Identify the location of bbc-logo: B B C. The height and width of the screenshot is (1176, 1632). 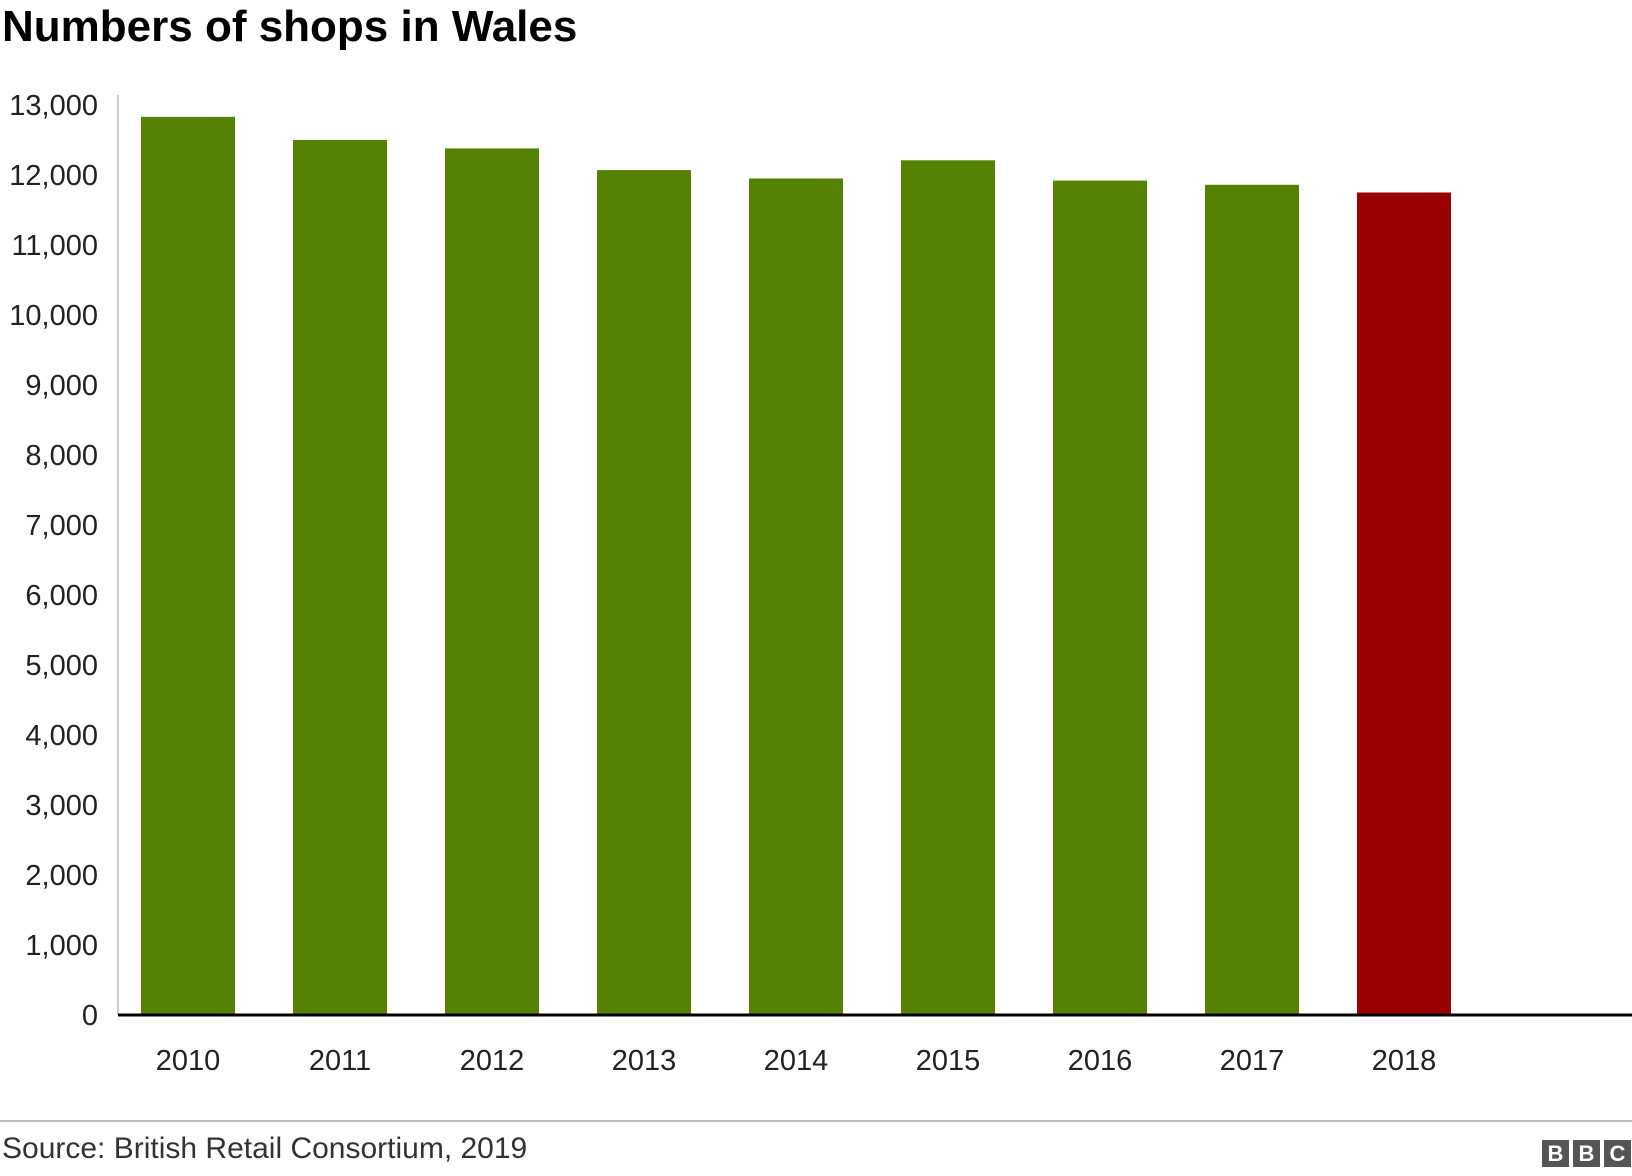
(1586, 1153).